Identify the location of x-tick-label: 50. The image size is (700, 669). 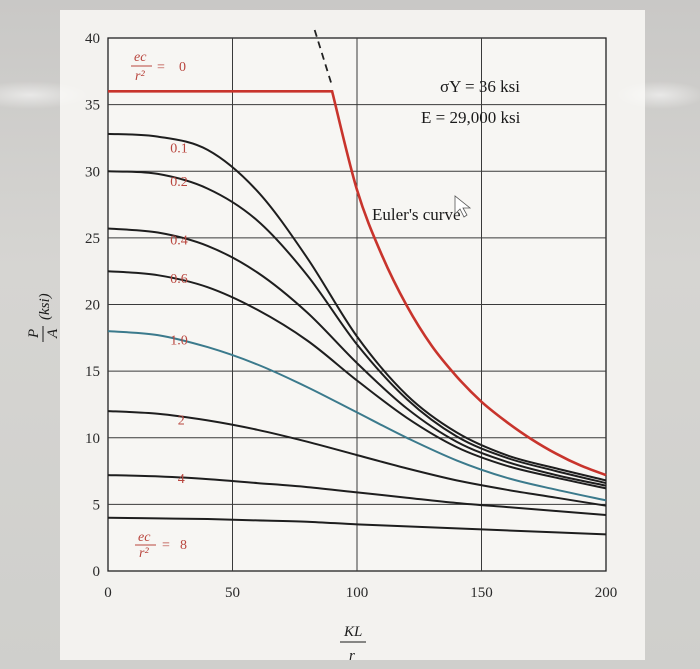
(232, 593).